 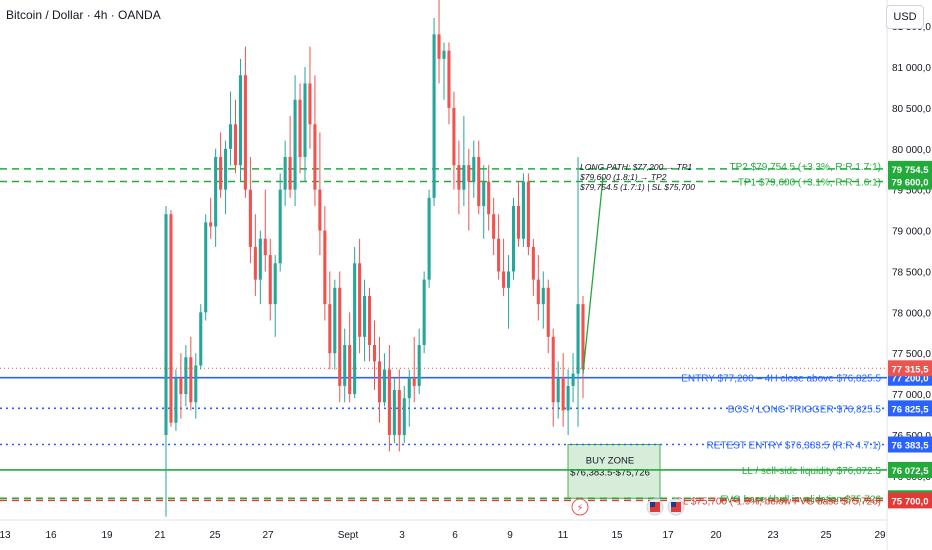 I want to click on y-tick-label: 78 500,0, so click(x=911, y=272).